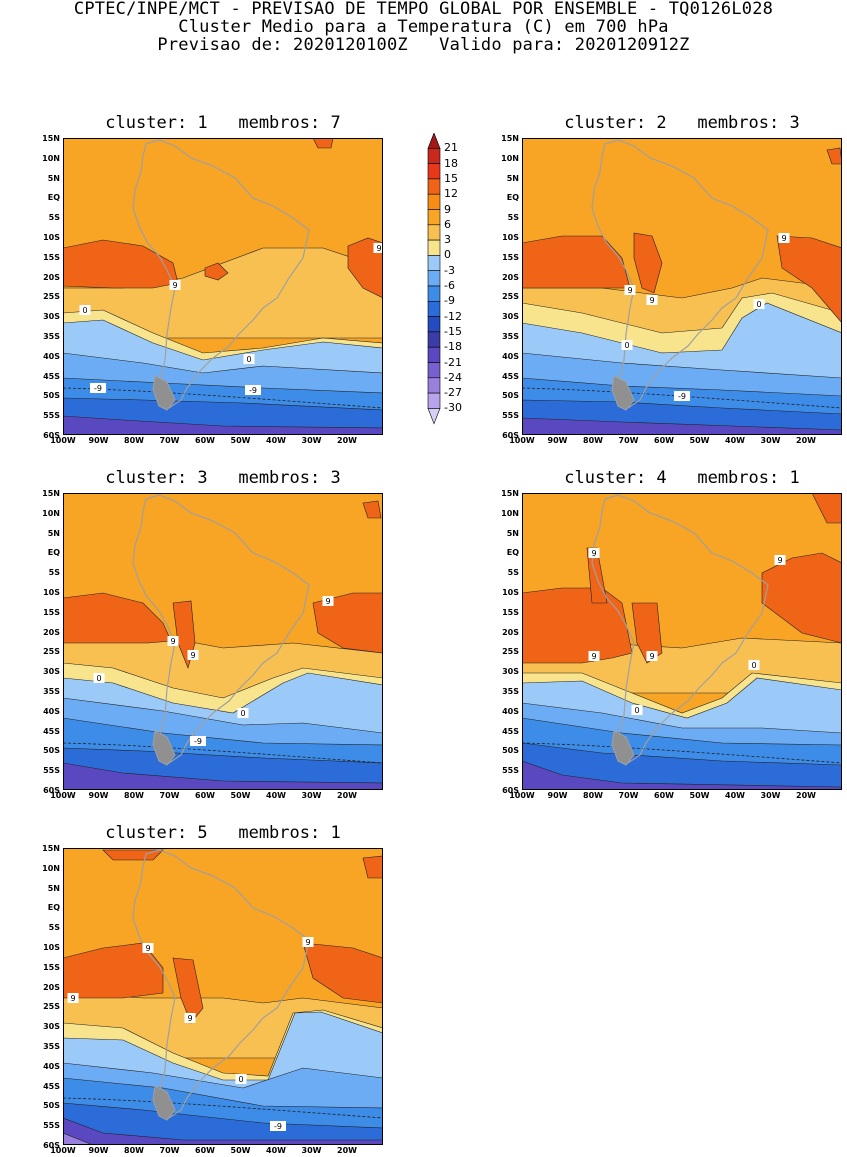 This screenshot has height=1157, width=847. I want to click on map-panel-cluster-5: 9 9 9 9 0 -9, so click(223, 998).